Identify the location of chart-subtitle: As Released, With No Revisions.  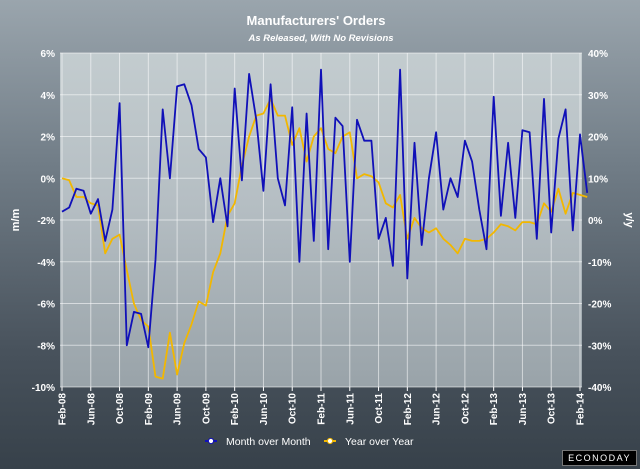
(320, 38).